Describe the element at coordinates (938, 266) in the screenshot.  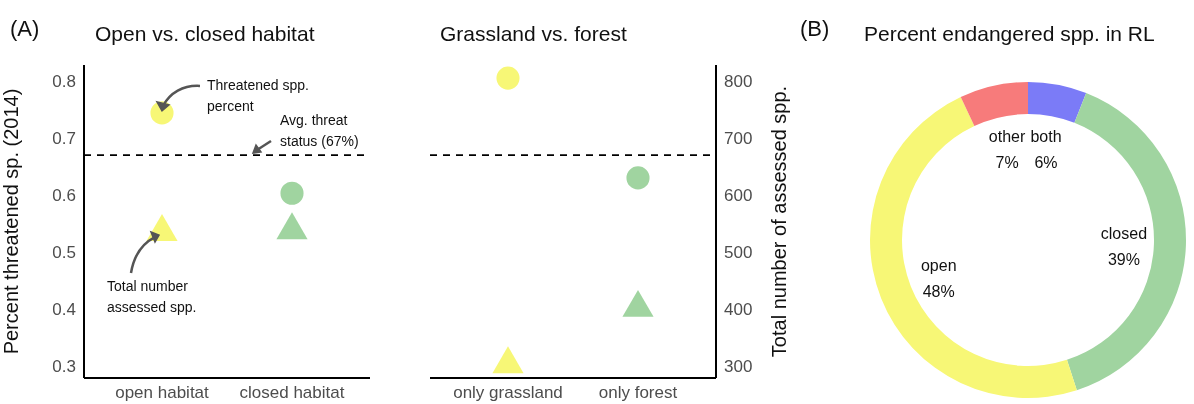
I see `slice-label: open` at that location.